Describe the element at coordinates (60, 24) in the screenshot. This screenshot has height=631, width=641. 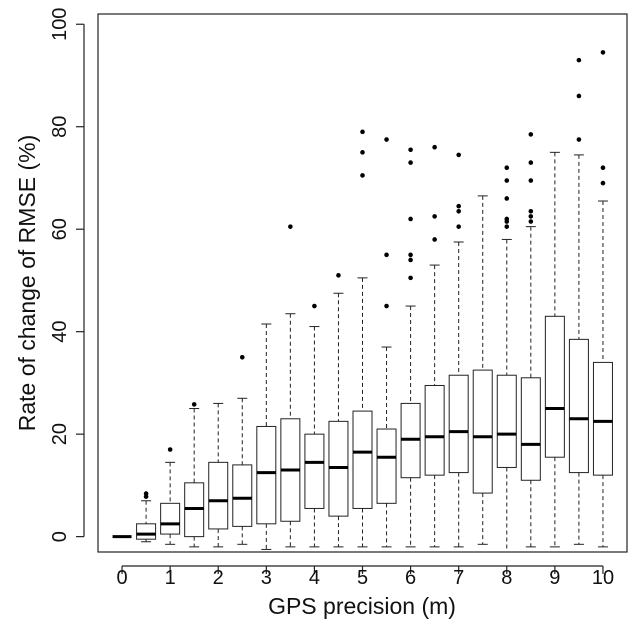
I see `y-tick-label: 100` at that location.